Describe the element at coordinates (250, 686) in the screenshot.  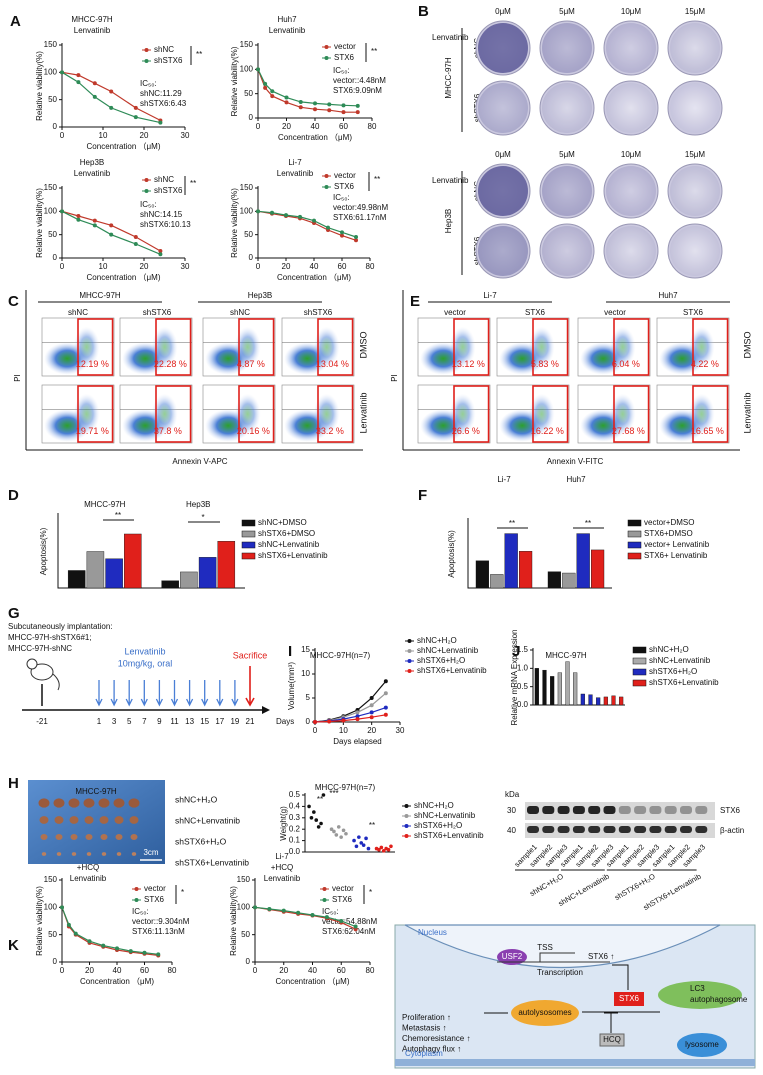
I see `sacrifice-arrow` at that location.